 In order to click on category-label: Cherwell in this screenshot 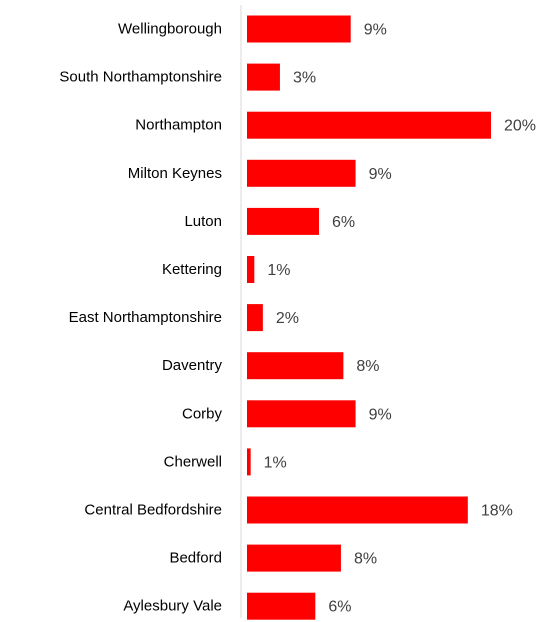, I will do `click(193, 461)`.